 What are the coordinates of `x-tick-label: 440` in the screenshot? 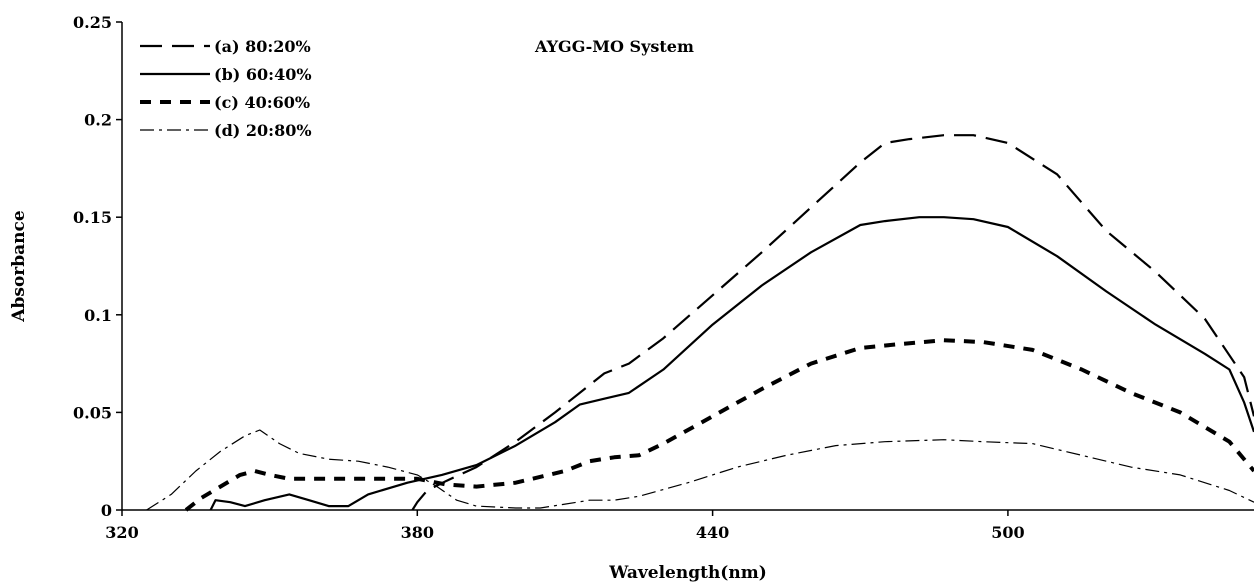 It's located at (712, 532).